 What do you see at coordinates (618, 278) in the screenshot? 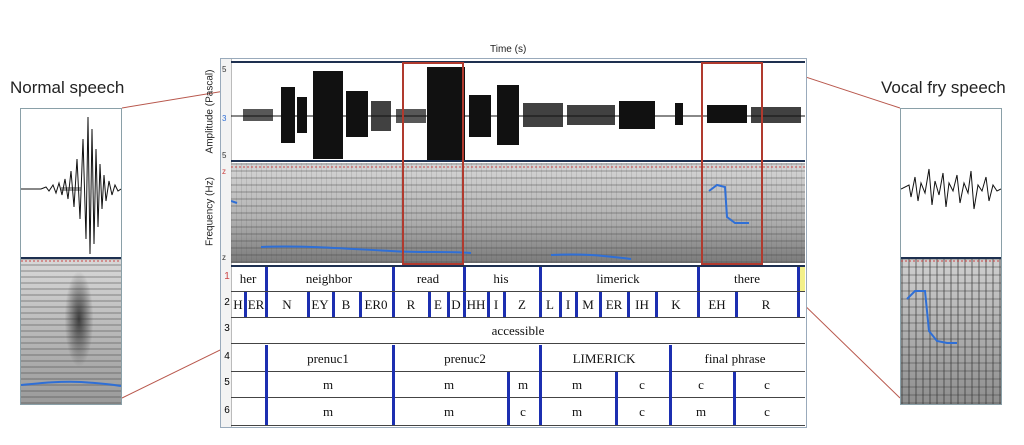
I see `word-label: limerick` at bounding box center [618, 278].